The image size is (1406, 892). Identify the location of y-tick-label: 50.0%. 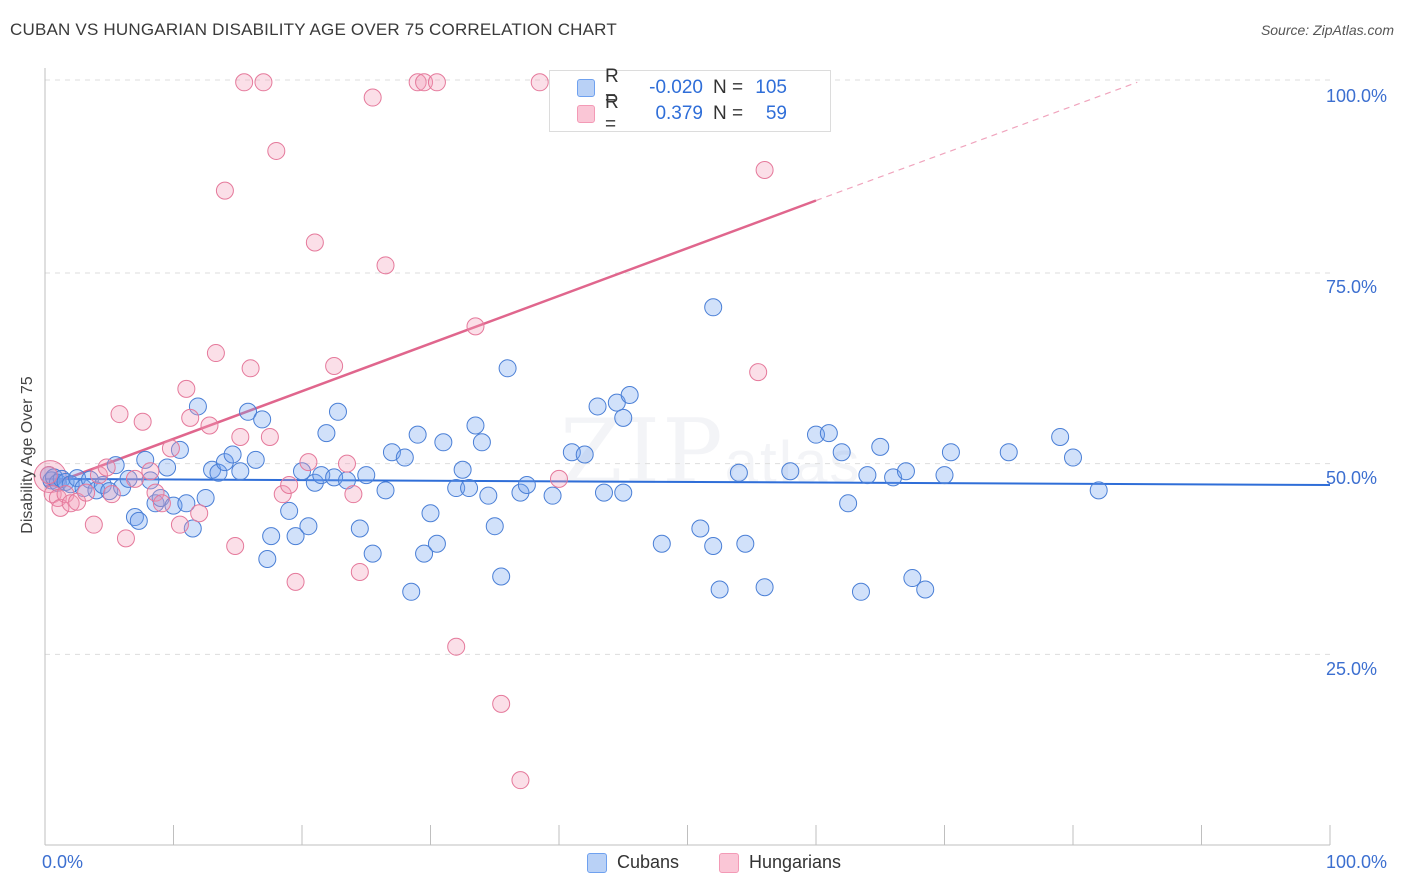
(1352, 478).